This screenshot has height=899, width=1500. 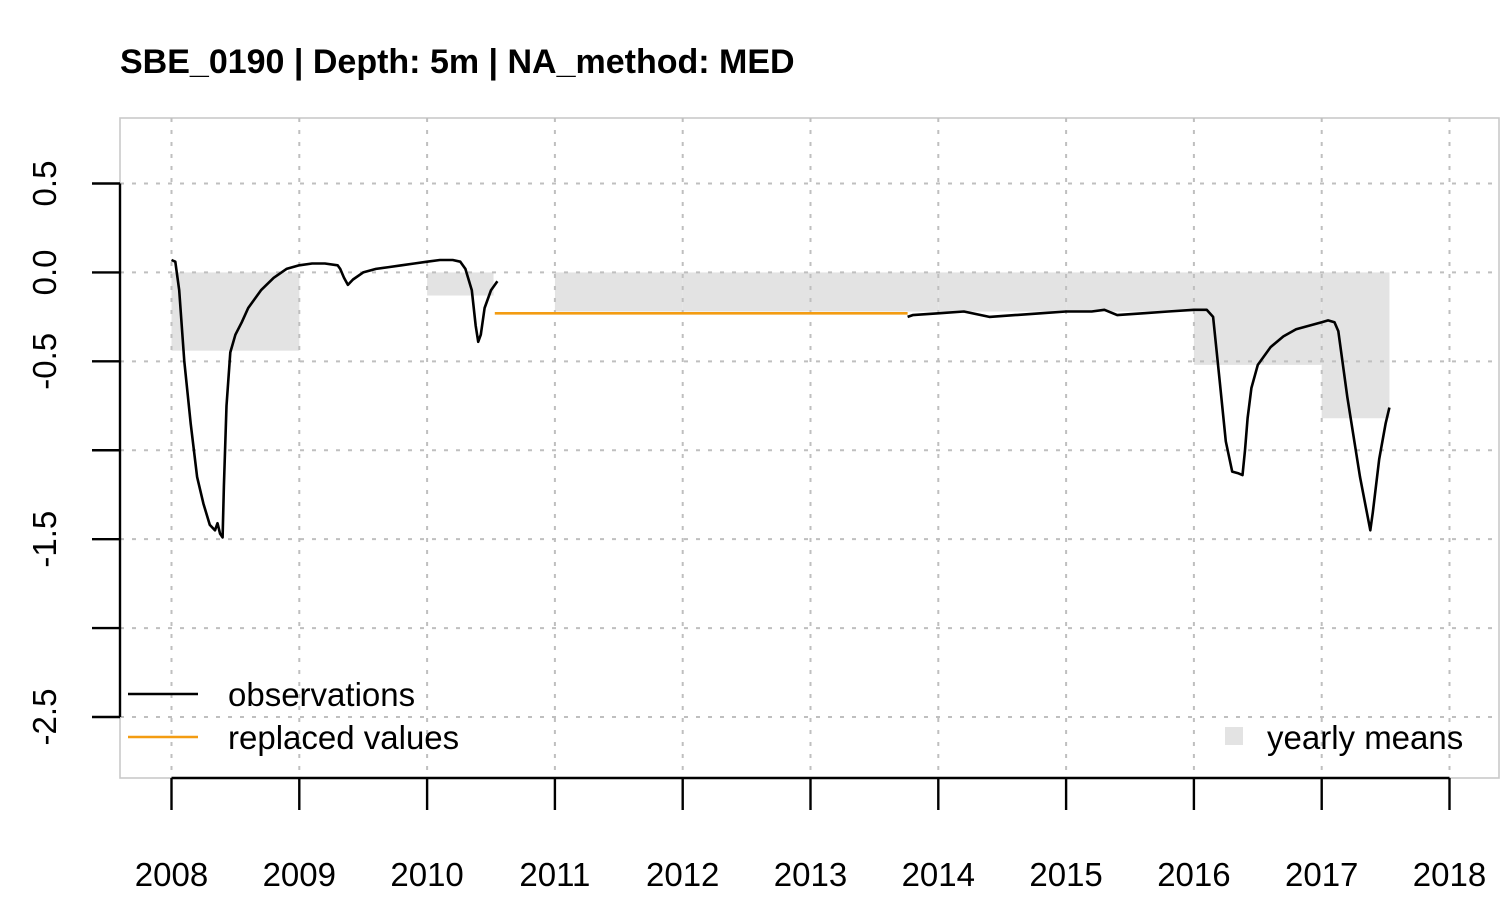 I want to click on x-tick-label-2013: 2013, so click(x=810, y=874).